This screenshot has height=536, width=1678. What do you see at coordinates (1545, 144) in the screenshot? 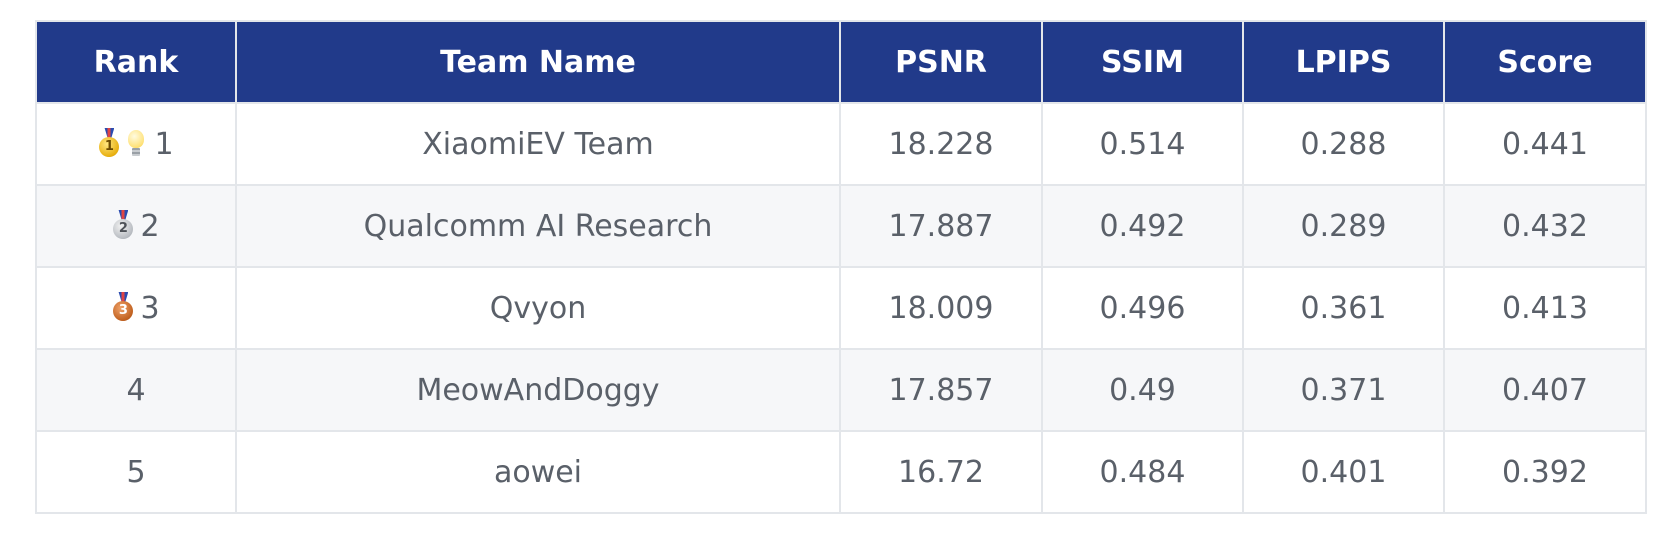
I see `score-cell: 0.441` at bounding box center [1545, 144].